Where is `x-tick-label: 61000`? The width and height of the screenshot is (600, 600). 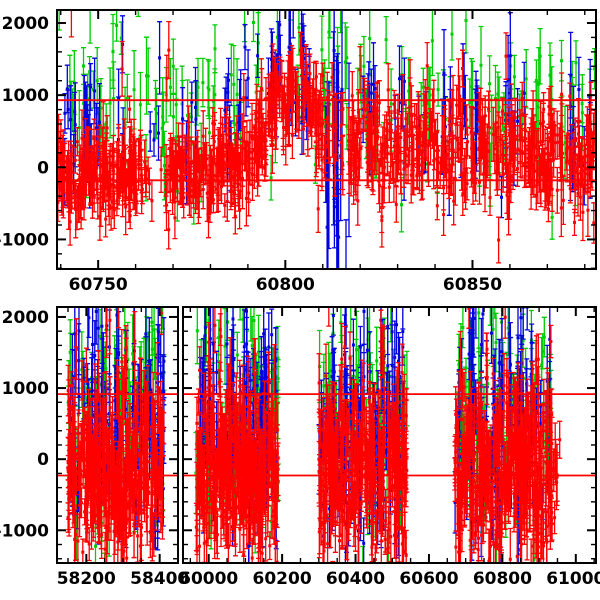
x-tick-label: 61000 is located at coordinates (573, 579).